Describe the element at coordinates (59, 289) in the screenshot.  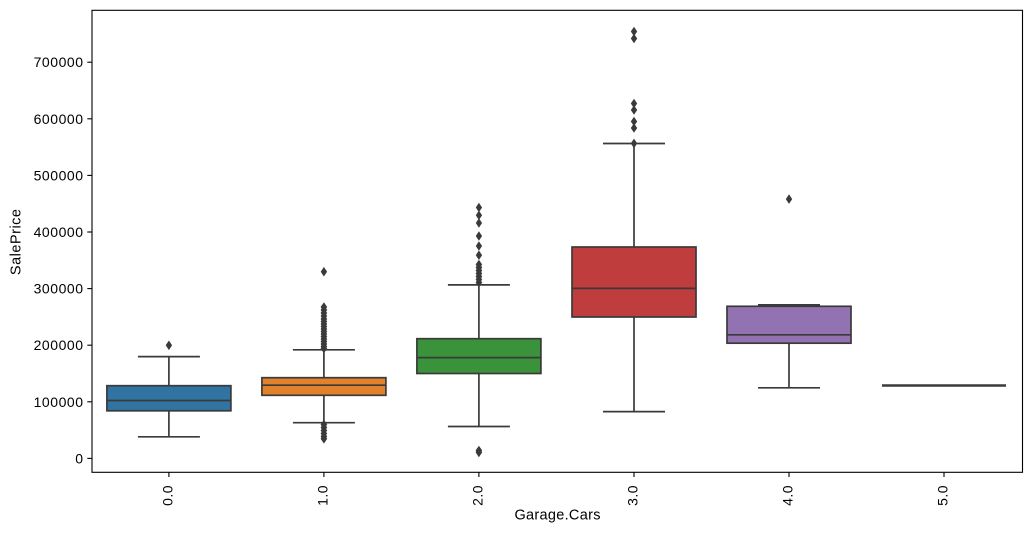
I see `svg-text: 300000` at that location.